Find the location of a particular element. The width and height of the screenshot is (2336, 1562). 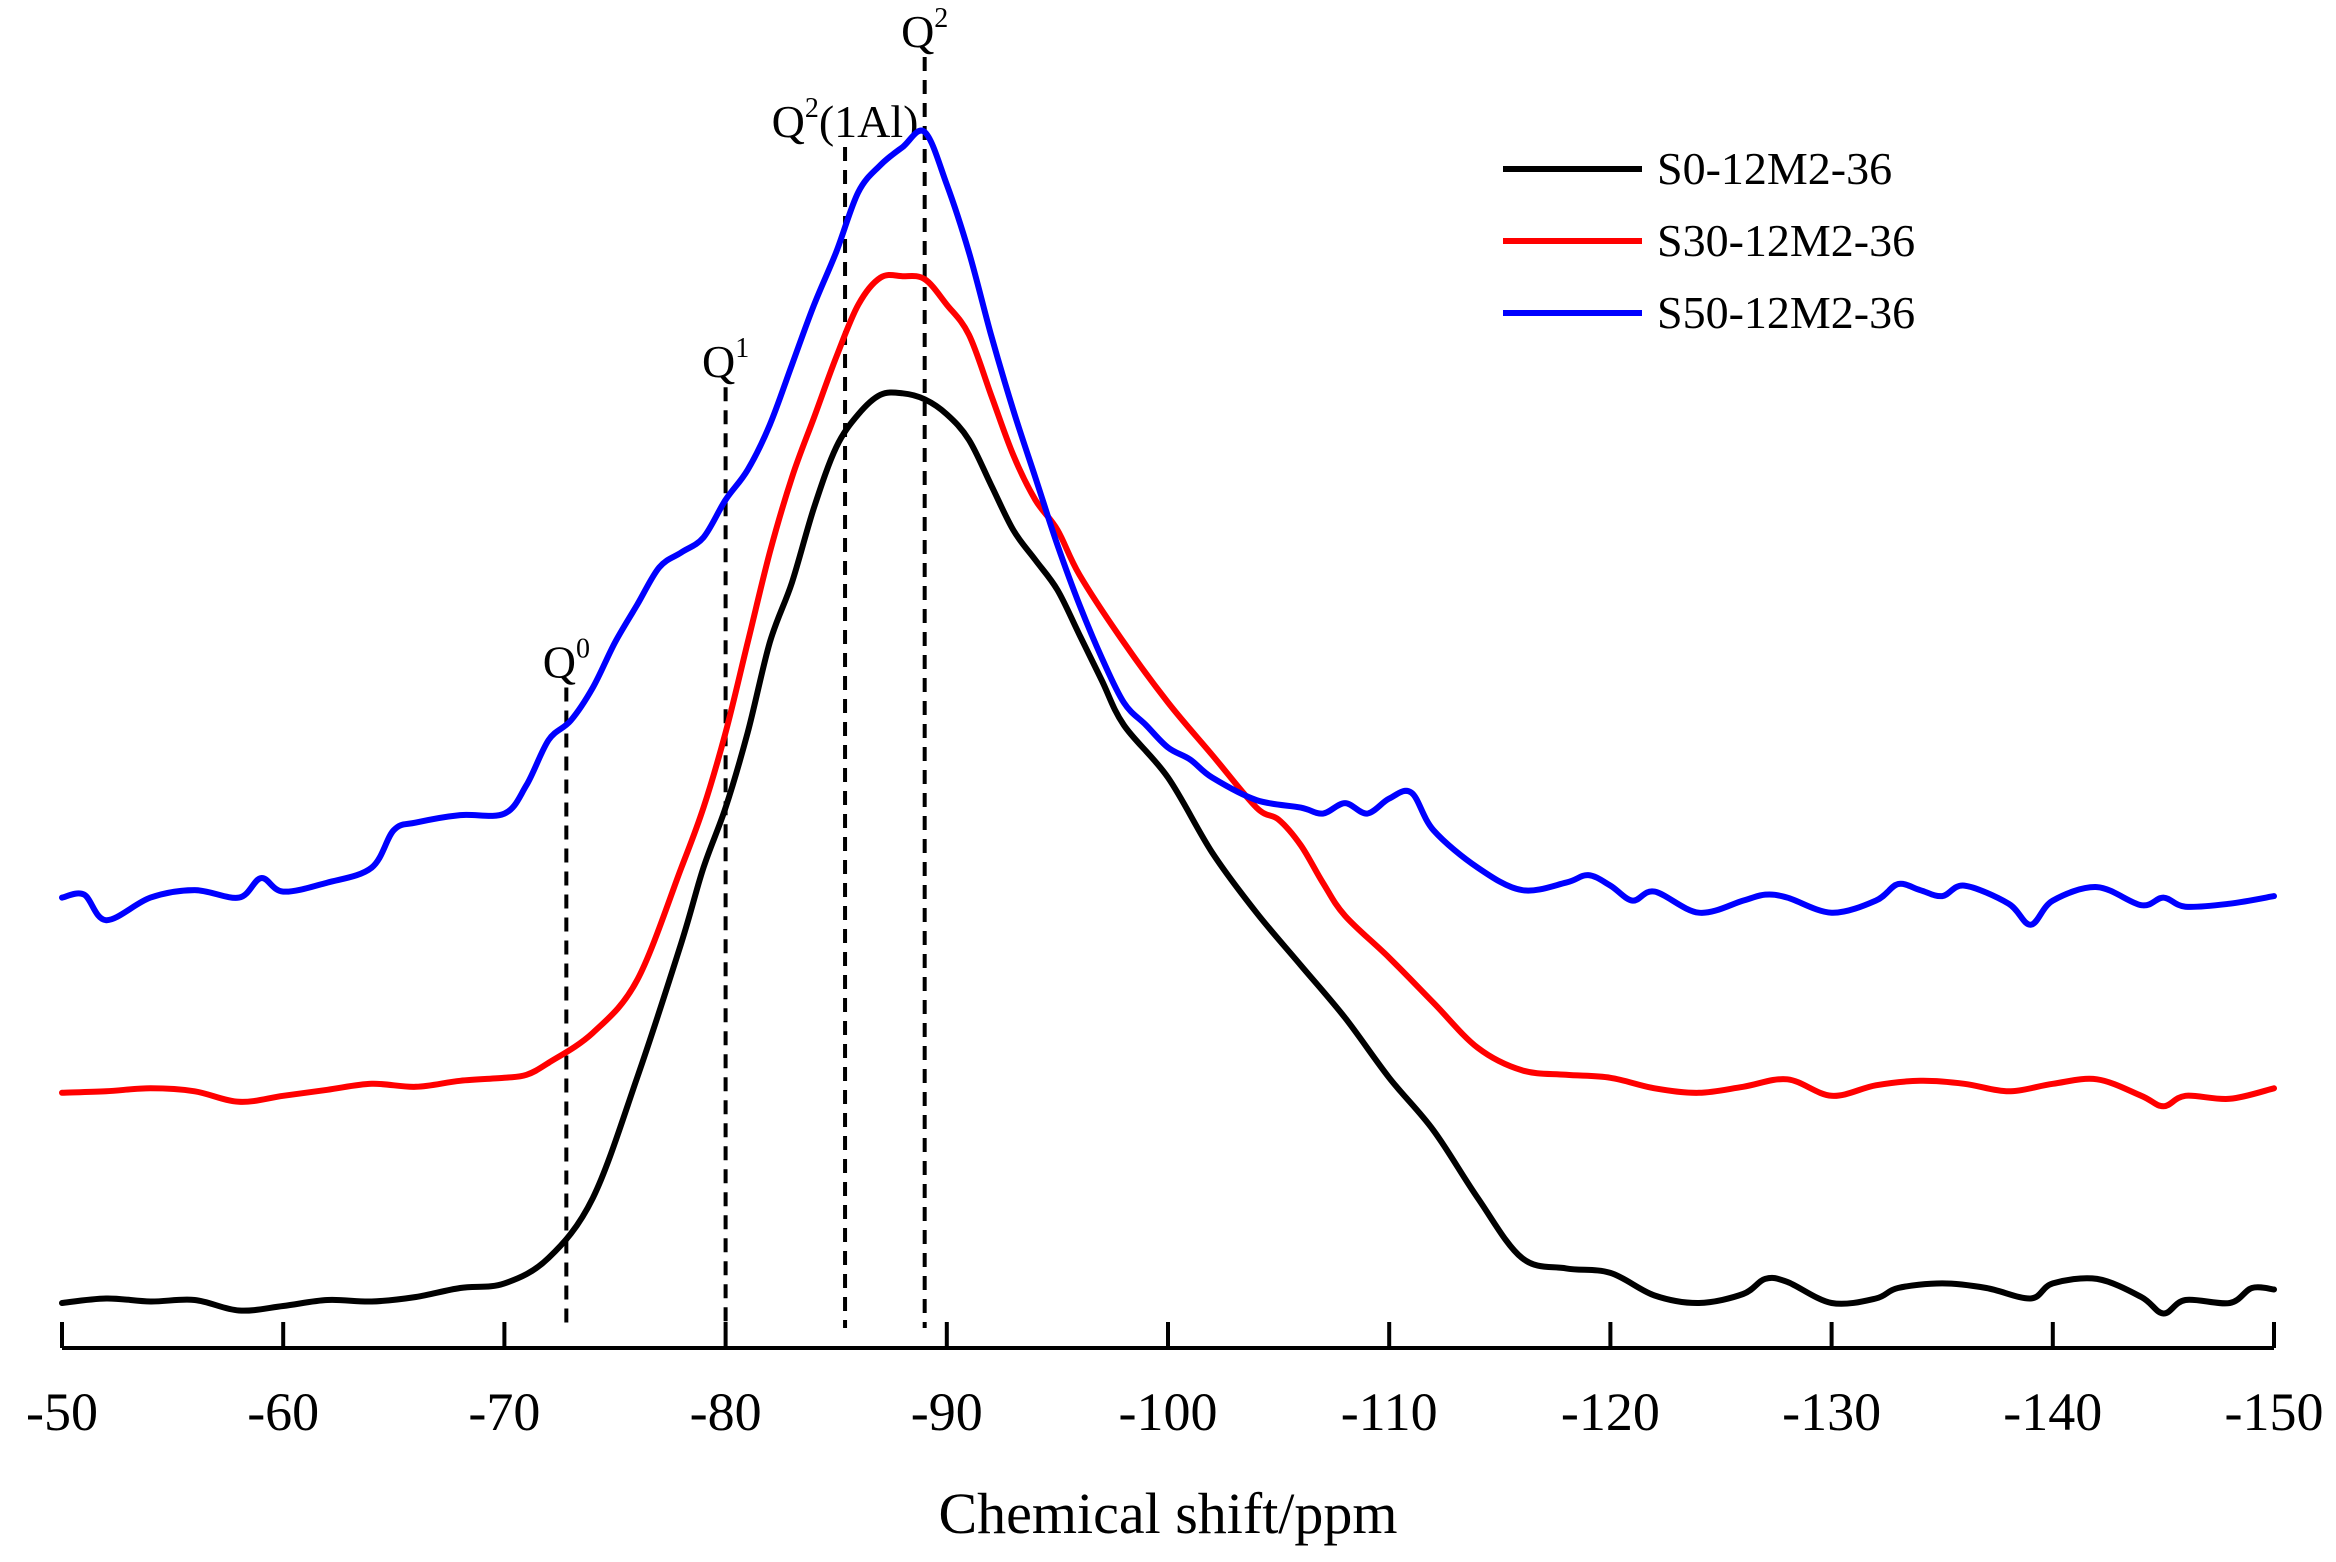

x-tick-label: -100 is located at coordinates (1168, 1412).